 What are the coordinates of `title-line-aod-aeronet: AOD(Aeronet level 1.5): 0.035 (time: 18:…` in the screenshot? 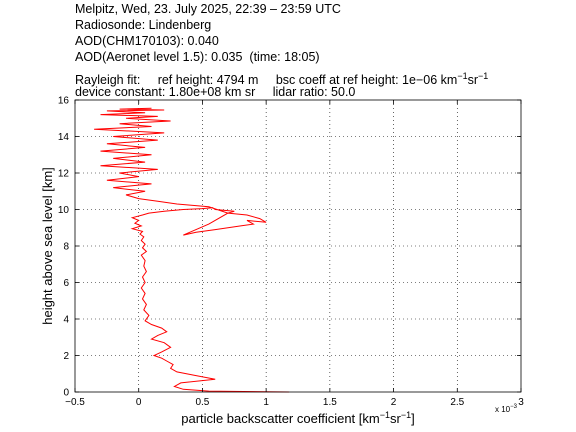 It's located at (197, 57).